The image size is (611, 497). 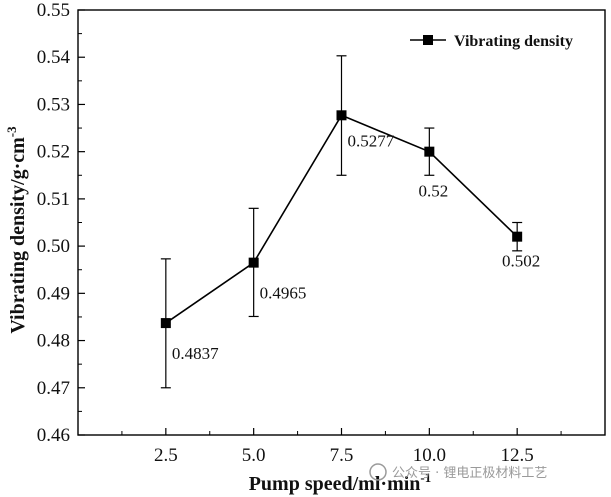 What do you see at coordinates (54, 223) in the screenshot?
I see `y-tick-labels: 0.46 0.47 0.48 0.49 0.50 0.51 0.52 0.53 0.54 0.55` at bounding box center [54, 223].